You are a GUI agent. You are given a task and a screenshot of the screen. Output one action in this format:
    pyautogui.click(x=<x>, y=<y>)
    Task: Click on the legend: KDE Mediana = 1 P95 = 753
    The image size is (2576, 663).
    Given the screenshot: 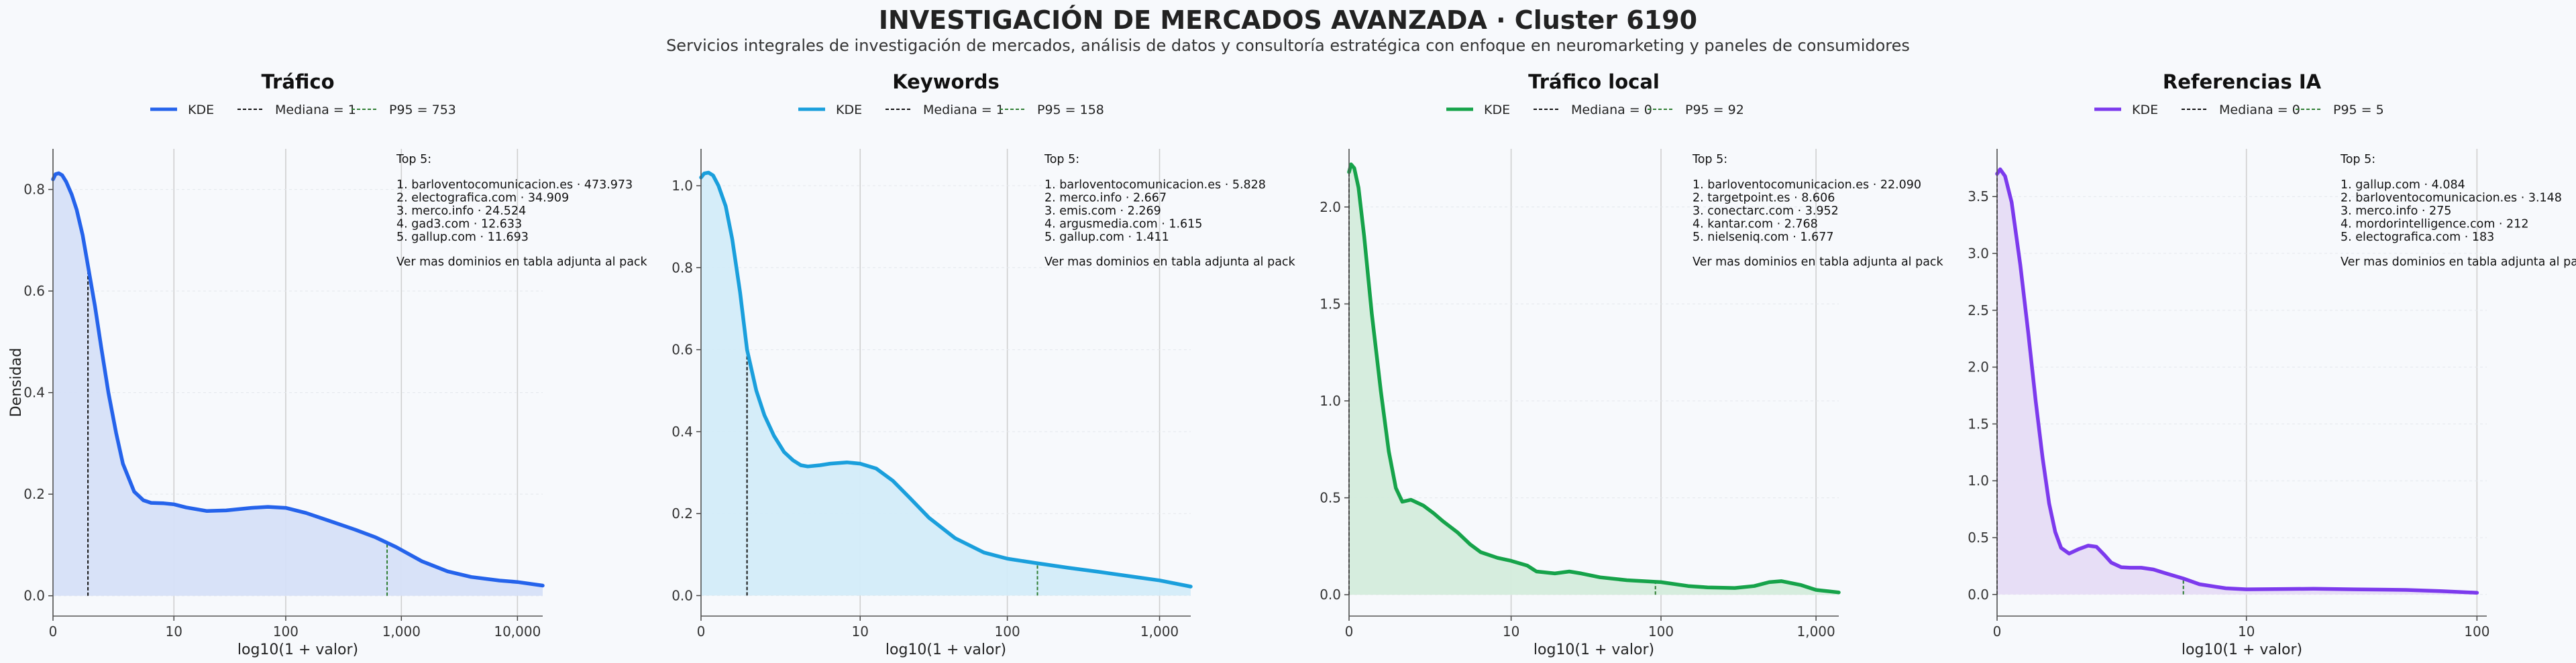 What is the action you would take?
    pyautogui.click(x=303, y=110)
    